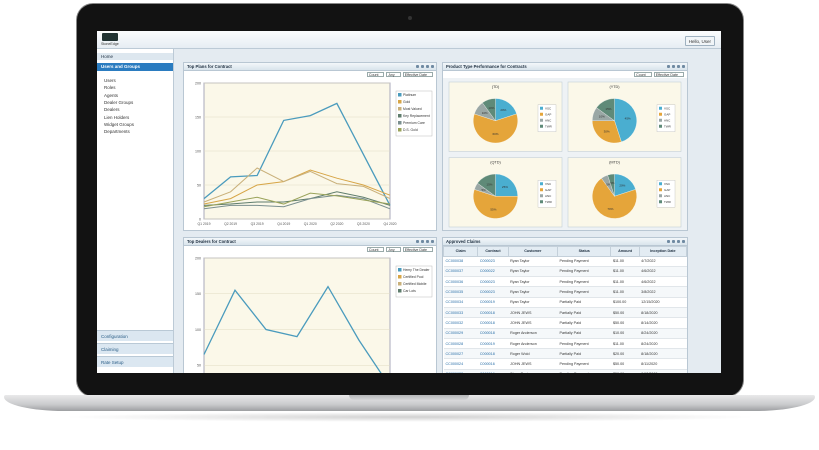  I want to click on table-cell: Pending Payment, so click(584, 292).